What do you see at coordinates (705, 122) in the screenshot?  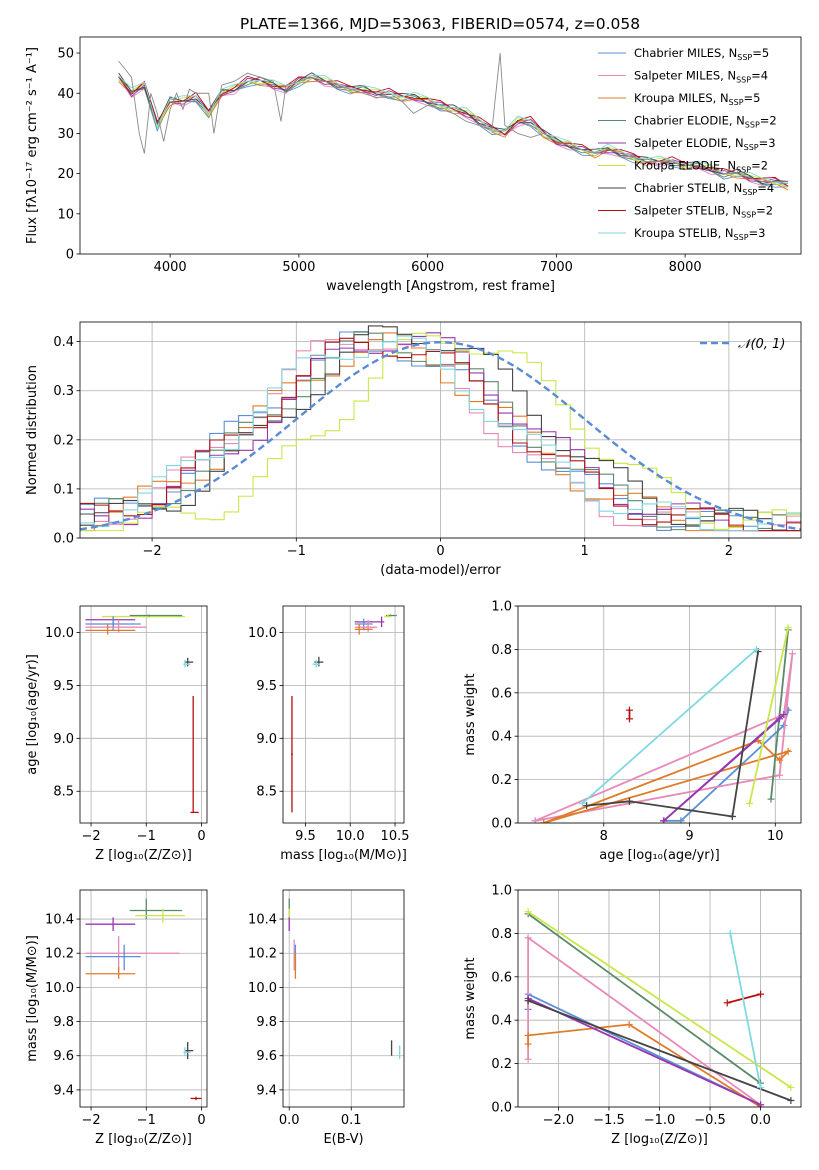 I see `legend-label: Chabrier ELODIE, NSSP=2` at bounding box center [705, 122].